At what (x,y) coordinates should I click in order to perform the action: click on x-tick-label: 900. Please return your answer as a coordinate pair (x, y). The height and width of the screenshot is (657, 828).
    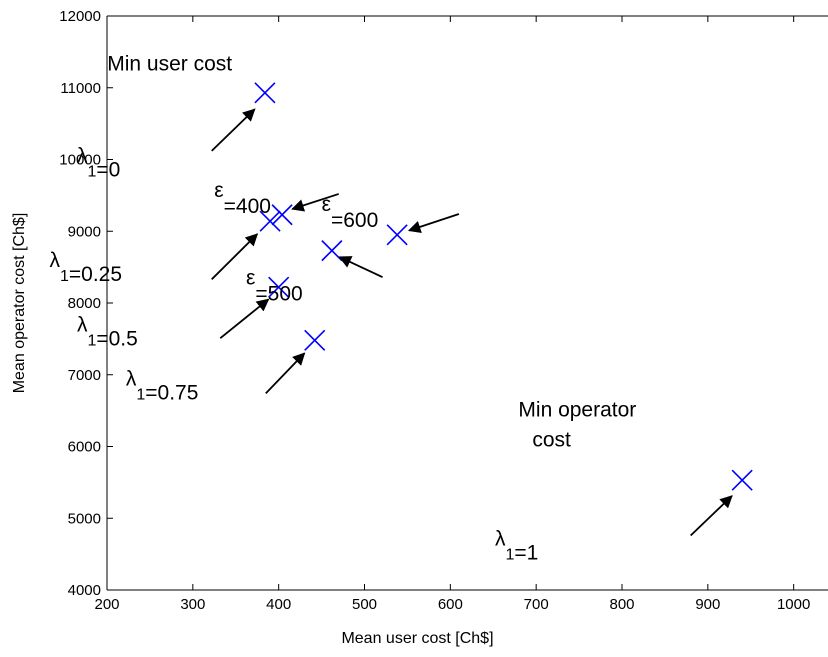
    Looking at the image, I should click on (707, 604).